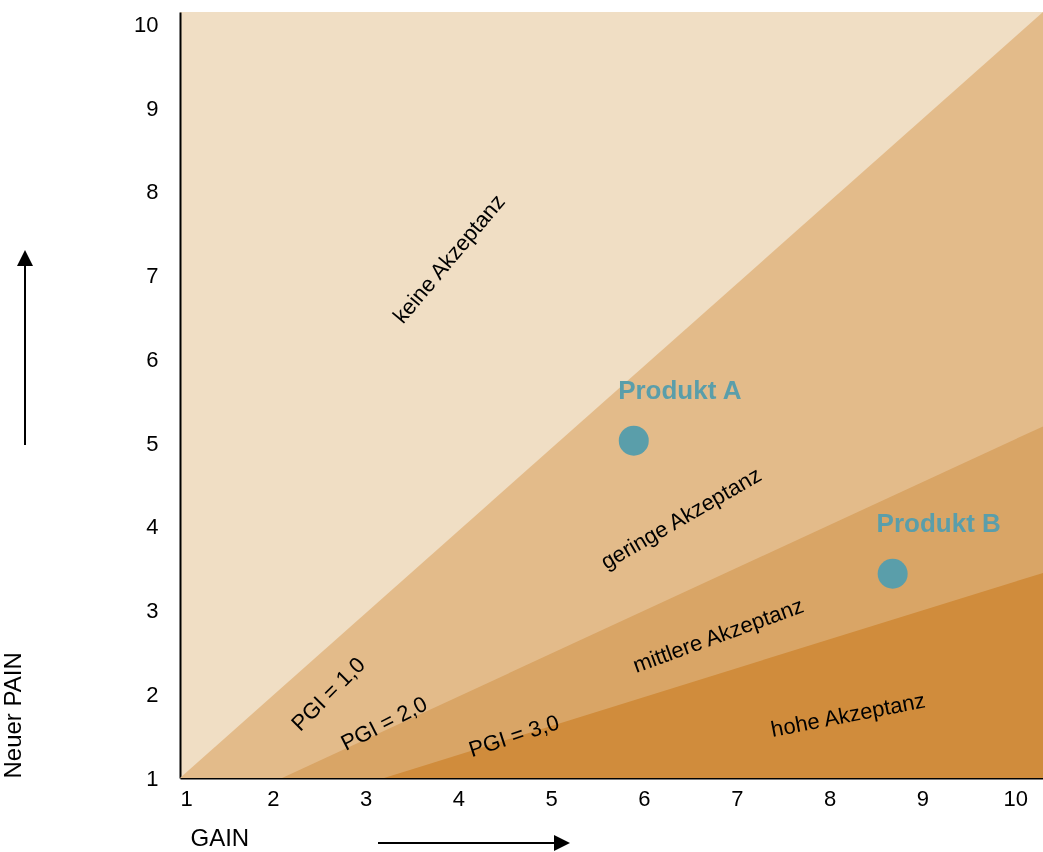 Image resolution: width=1043 pixels, height=852 pixels. I want to click on y-tick-label: 7, so click(152, 276).